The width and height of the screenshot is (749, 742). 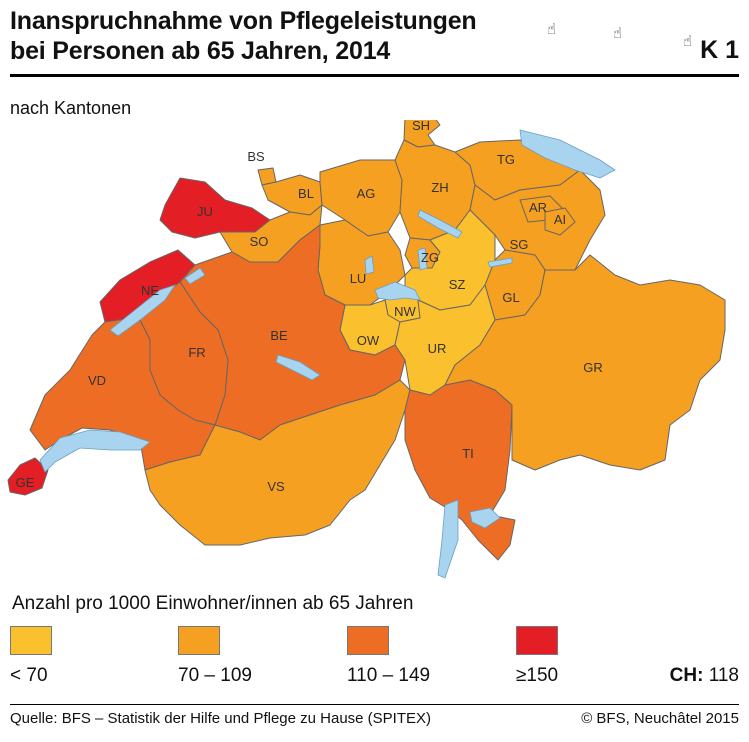 I want to click on subtitle: nach Kantonen, so click(x=71, y=108).